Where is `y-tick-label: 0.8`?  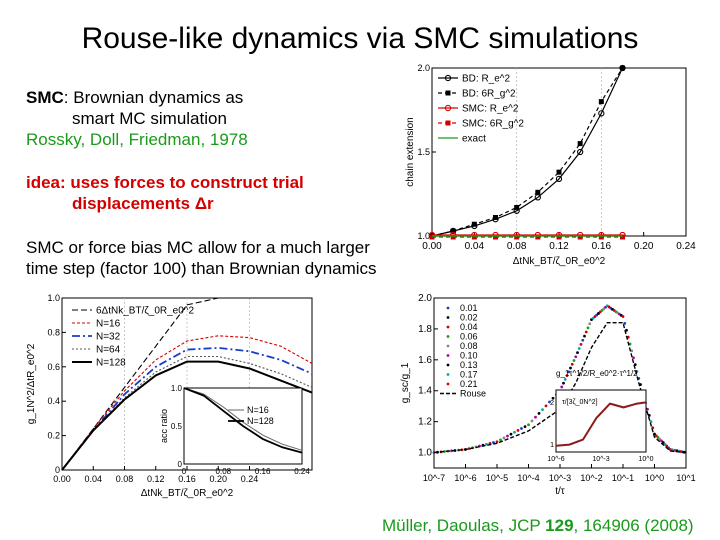
y-tick-label: 0.8 is located at coordinates (53, 332).